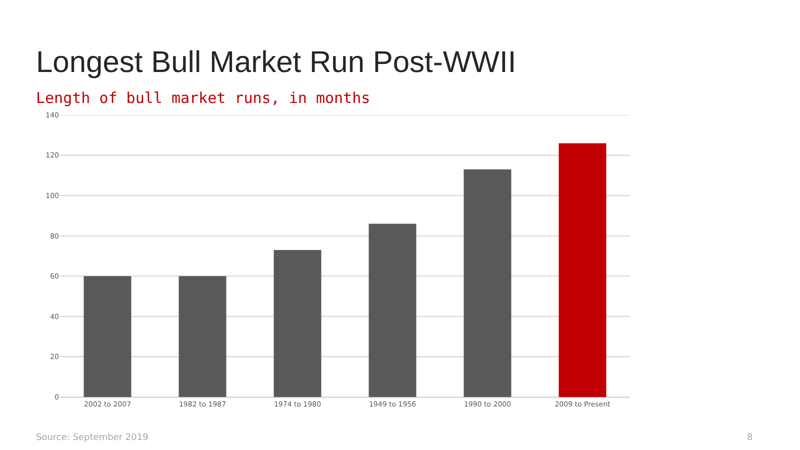 This screenshot has width=800, height=450. I want to click on chart-subtitle: Length of bull market runs, in months, so click(203, 98).